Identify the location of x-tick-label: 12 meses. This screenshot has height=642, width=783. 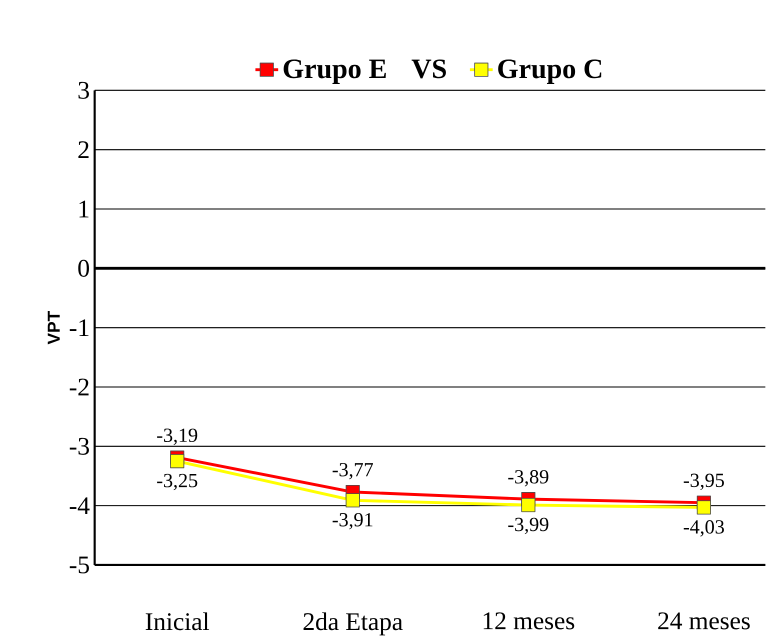
(529, 621).